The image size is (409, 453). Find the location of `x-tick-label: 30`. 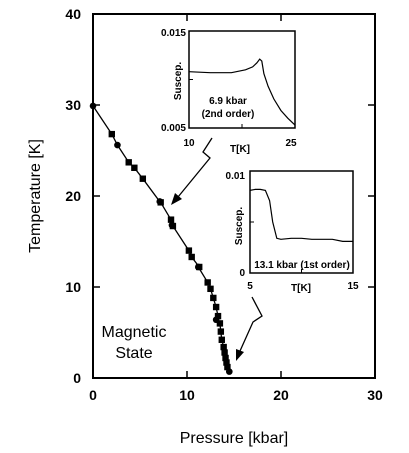

x-tick-label: 30 is located at coordinates (375, 395).